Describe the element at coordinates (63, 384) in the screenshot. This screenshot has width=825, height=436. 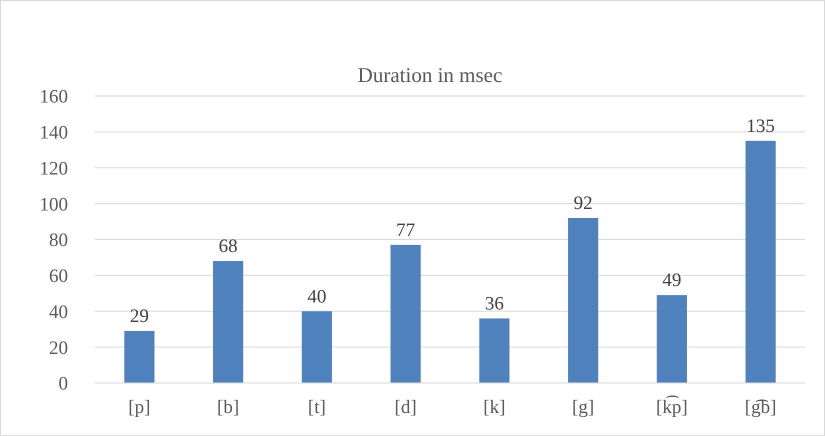
I see `y-tick-label: 0` at that location.